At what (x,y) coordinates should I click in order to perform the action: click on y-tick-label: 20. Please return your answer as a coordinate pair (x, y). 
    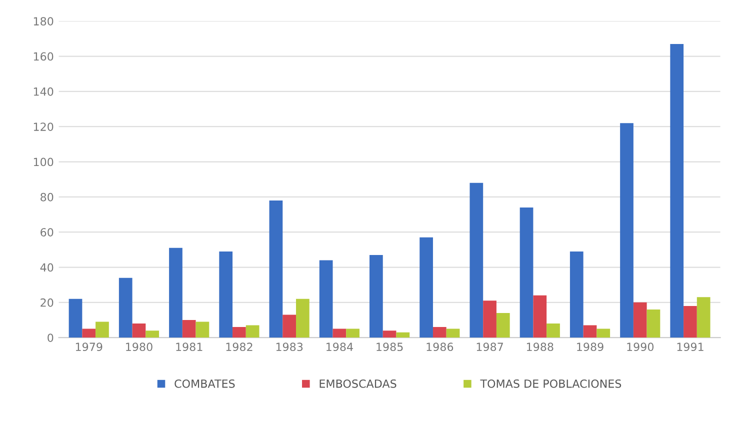
    Looking at the image, I should click on (47, 302).